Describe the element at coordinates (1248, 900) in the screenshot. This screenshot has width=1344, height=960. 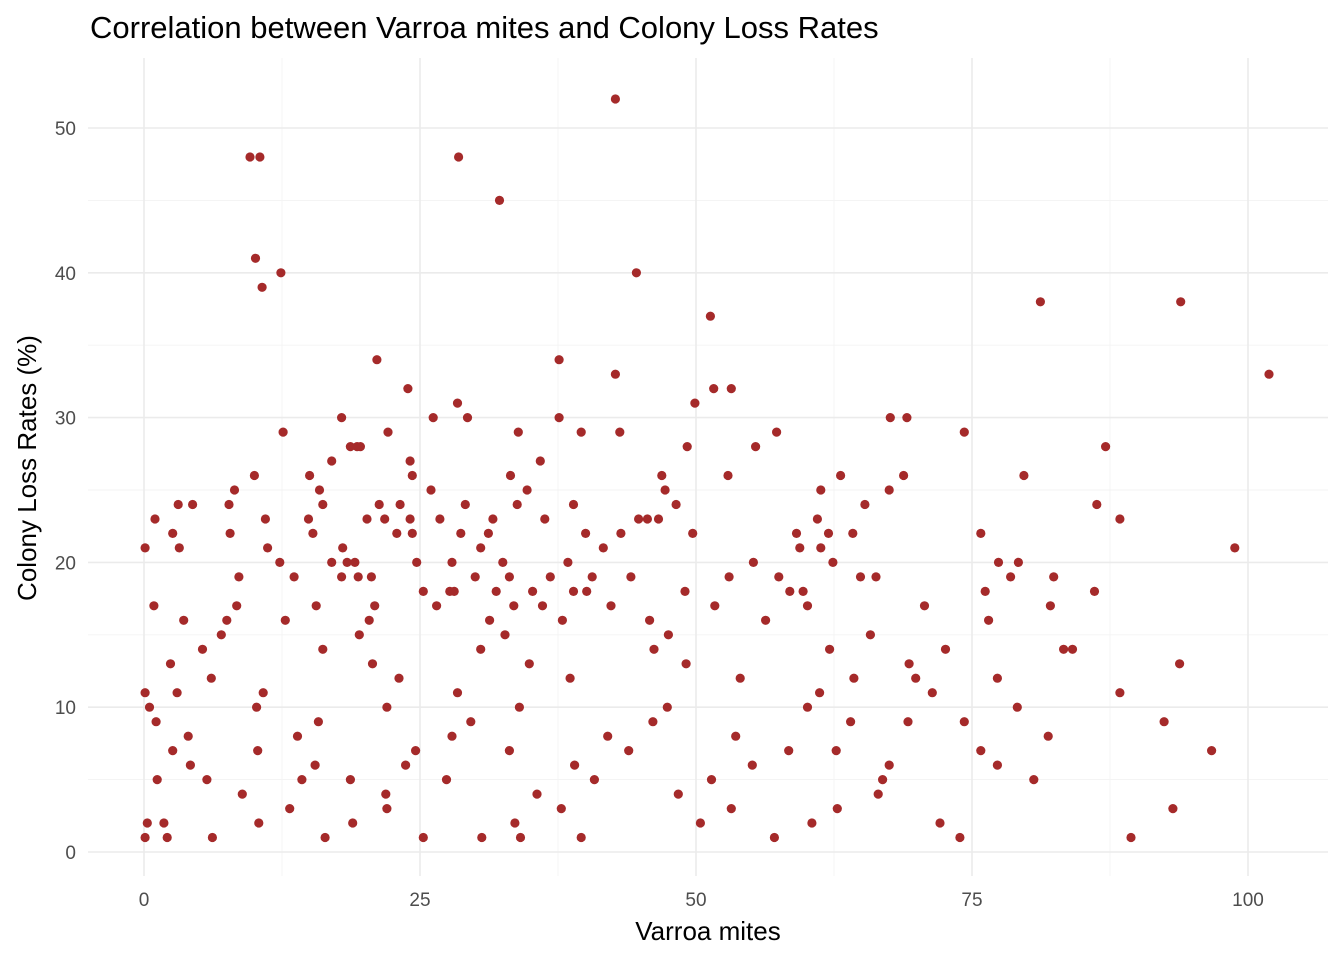
I see `x-tick-label: 100` at that location.